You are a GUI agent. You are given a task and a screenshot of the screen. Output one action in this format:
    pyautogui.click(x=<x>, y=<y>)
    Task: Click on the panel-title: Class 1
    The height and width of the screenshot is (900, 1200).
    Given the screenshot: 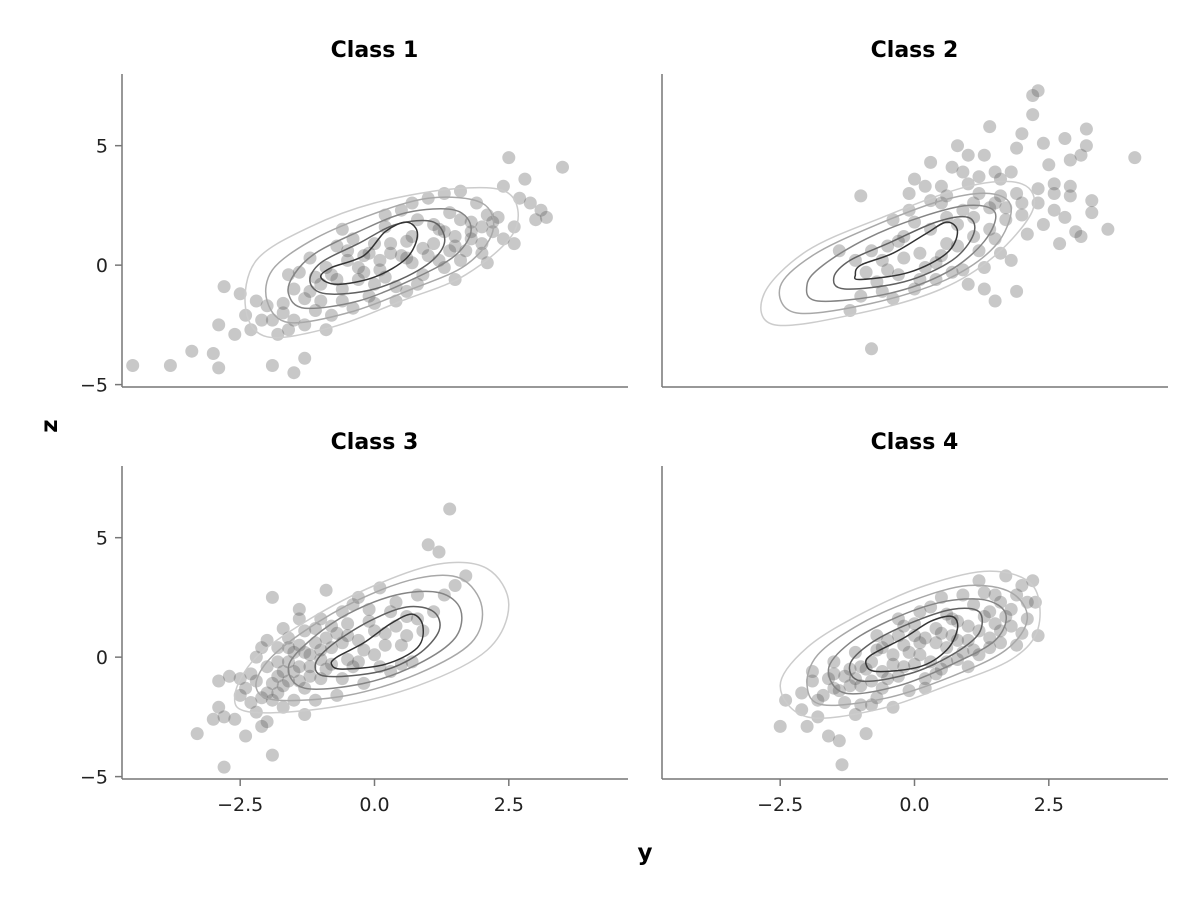 What is the action you would take?
    pyautogui.click(x=375, y=50)
    